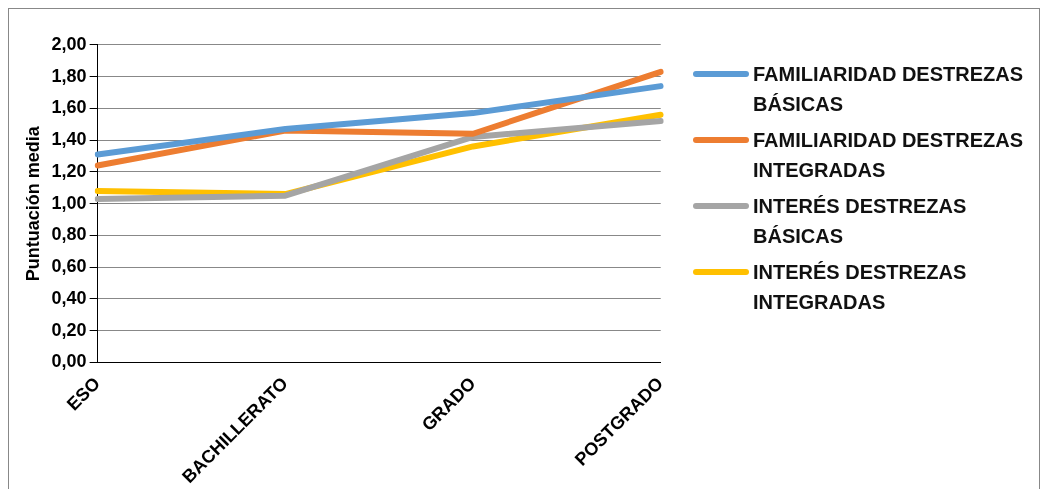  What do you see at coordinates (69, 170) in the screenshot?
I see `y-tick-label: 1,20` at bounding box center [69, 170].